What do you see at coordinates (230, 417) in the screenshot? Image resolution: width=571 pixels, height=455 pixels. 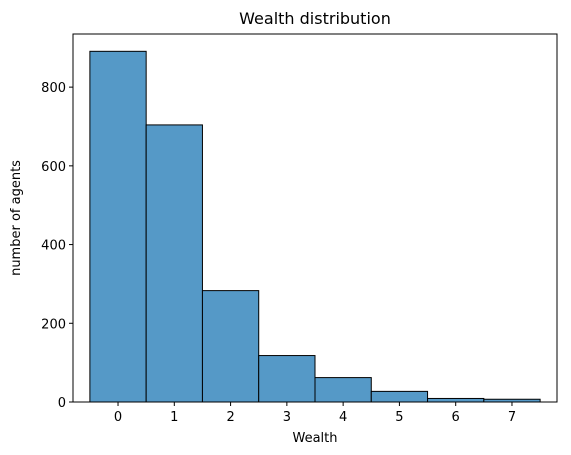 I see `x-tick-label: 2` at bounding box center [230, 417].